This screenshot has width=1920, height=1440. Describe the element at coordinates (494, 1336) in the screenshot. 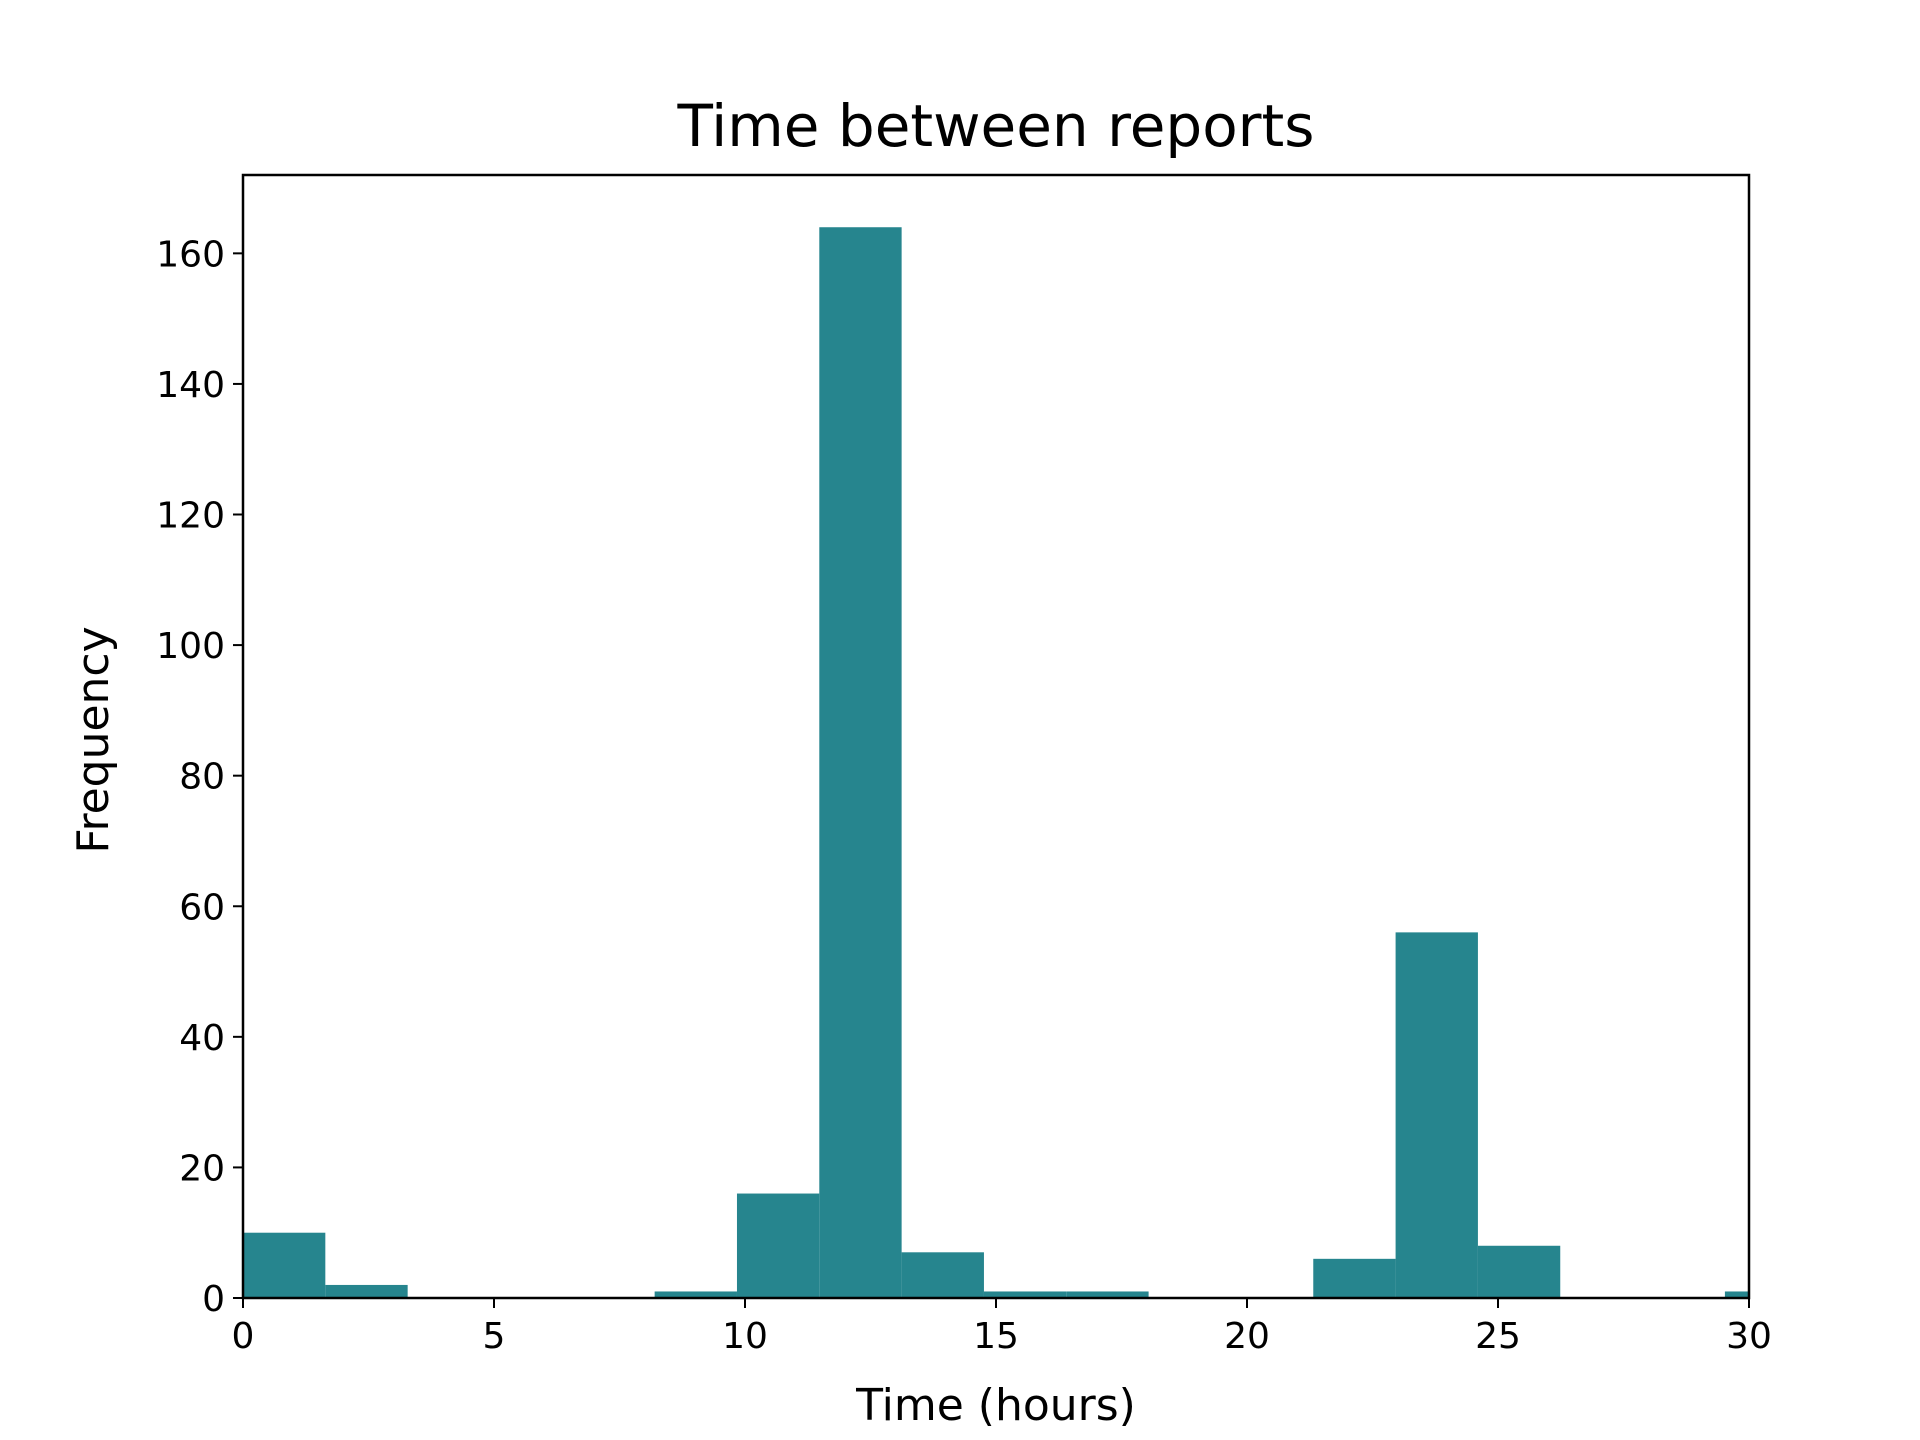

I see `x-tick-label-1: 5` at that location.